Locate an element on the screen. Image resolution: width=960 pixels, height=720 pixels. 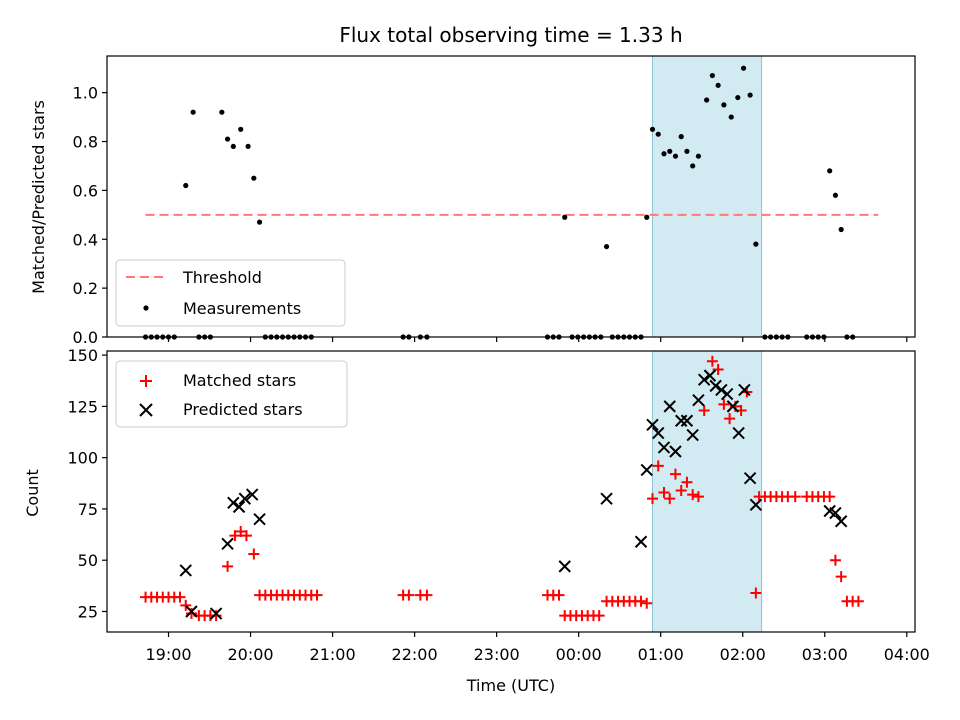
bottom-y-tick-label: 100 is located at coordinates (82, 458).